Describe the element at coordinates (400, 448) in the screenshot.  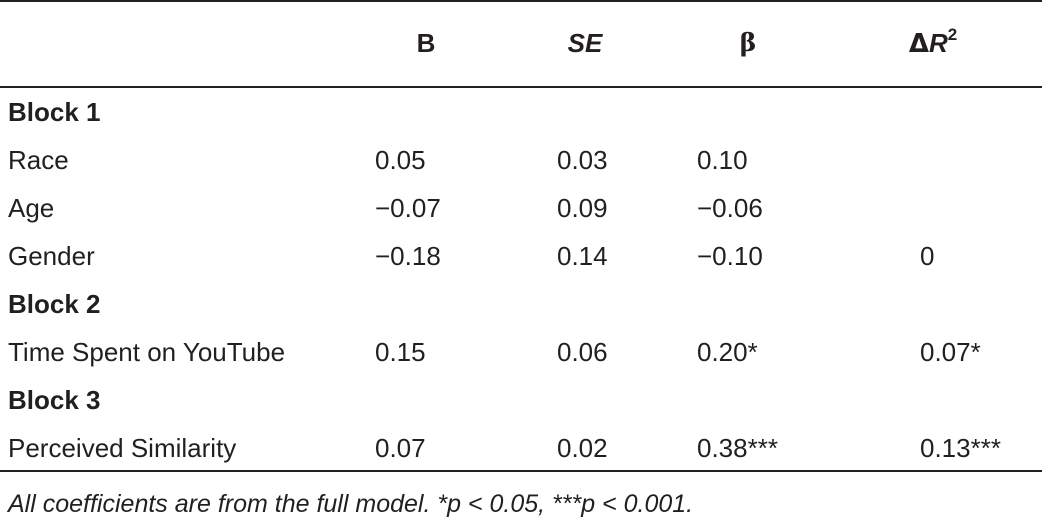
I see `cell-b: 0.07` at that location.